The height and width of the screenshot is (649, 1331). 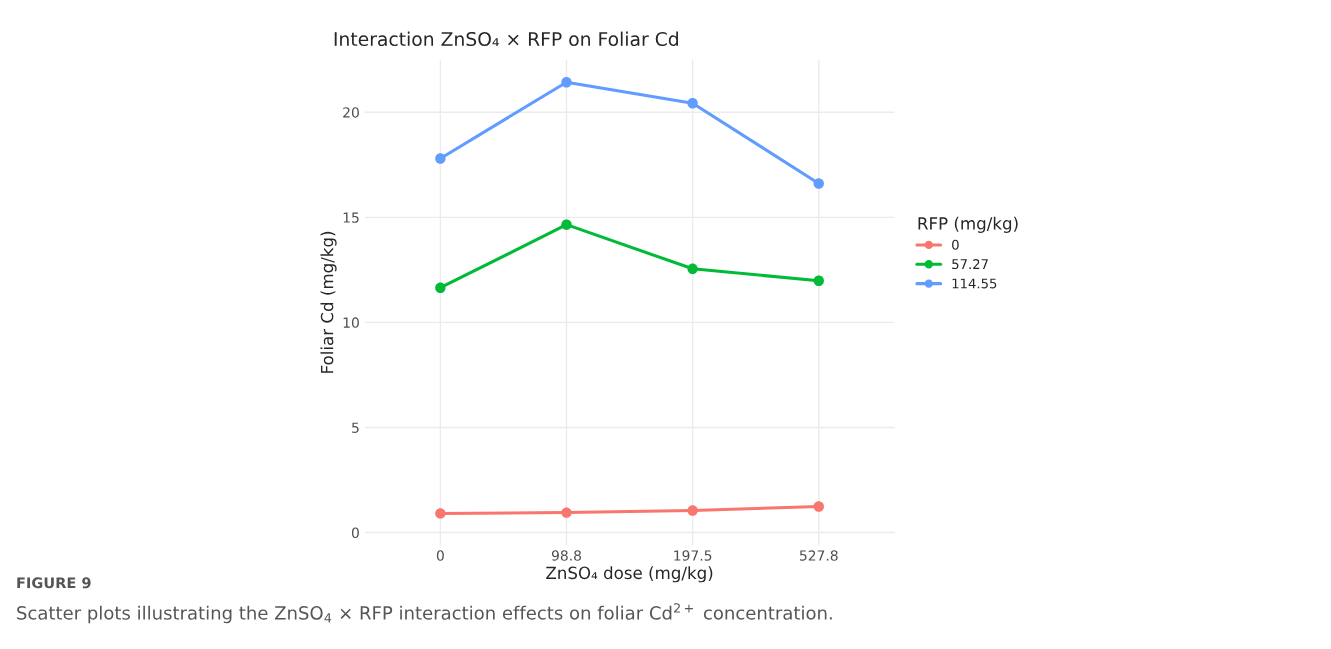 I want to click on legend-label: 114.55, so click(x=974, y=283).